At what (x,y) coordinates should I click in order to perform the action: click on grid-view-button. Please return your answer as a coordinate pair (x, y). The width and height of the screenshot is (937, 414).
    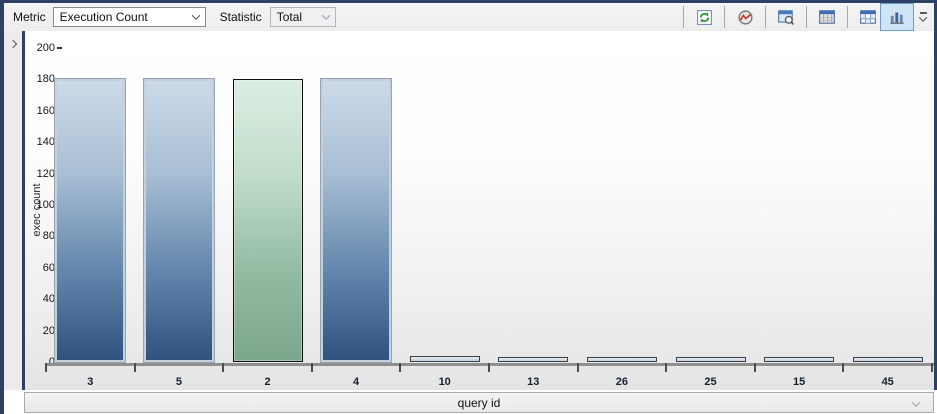
    Looking at the image, I should click on (827, 17).